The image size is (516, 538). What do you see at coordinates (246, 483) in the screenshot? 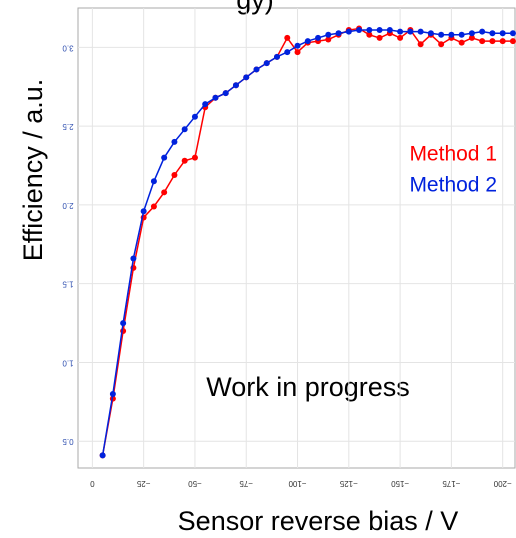
I see `x-tick-label: −75` at bounding box center [246, 483].